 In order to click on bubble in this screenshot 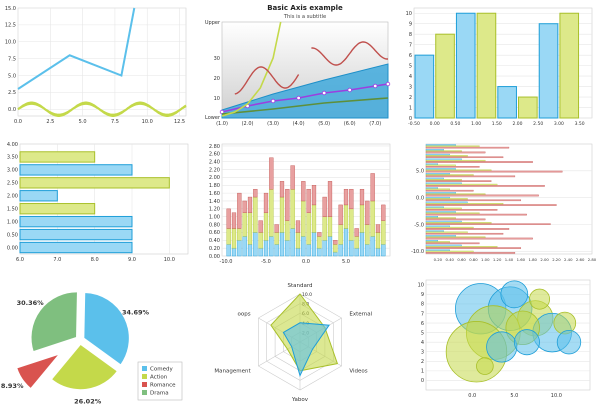, I will do `click(526, 342)`.